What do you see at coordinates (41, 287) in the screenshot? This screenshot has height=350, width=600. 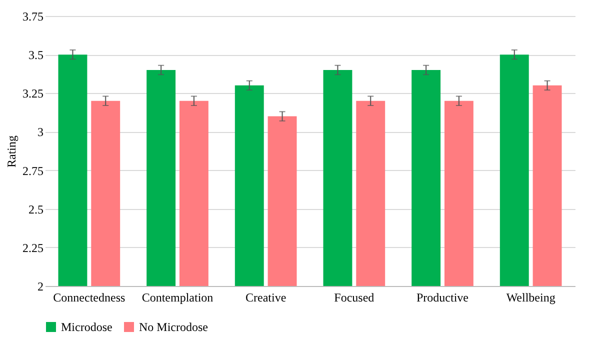 I see `y-tick-label: 2` at bounding box center [41, 287].